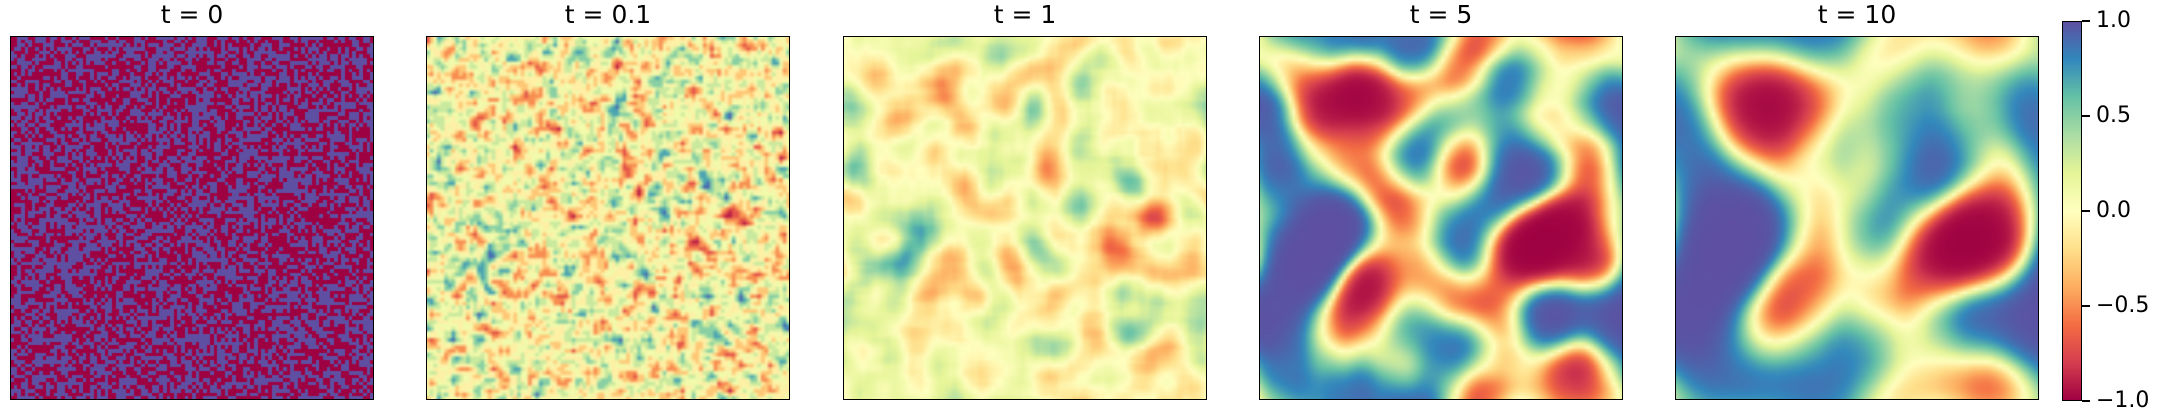  What do you see at coordinates (2113, 115) in the screenshot?
I see `colorbar-tick-label: 0.5` at bounding box center [2113, 115].